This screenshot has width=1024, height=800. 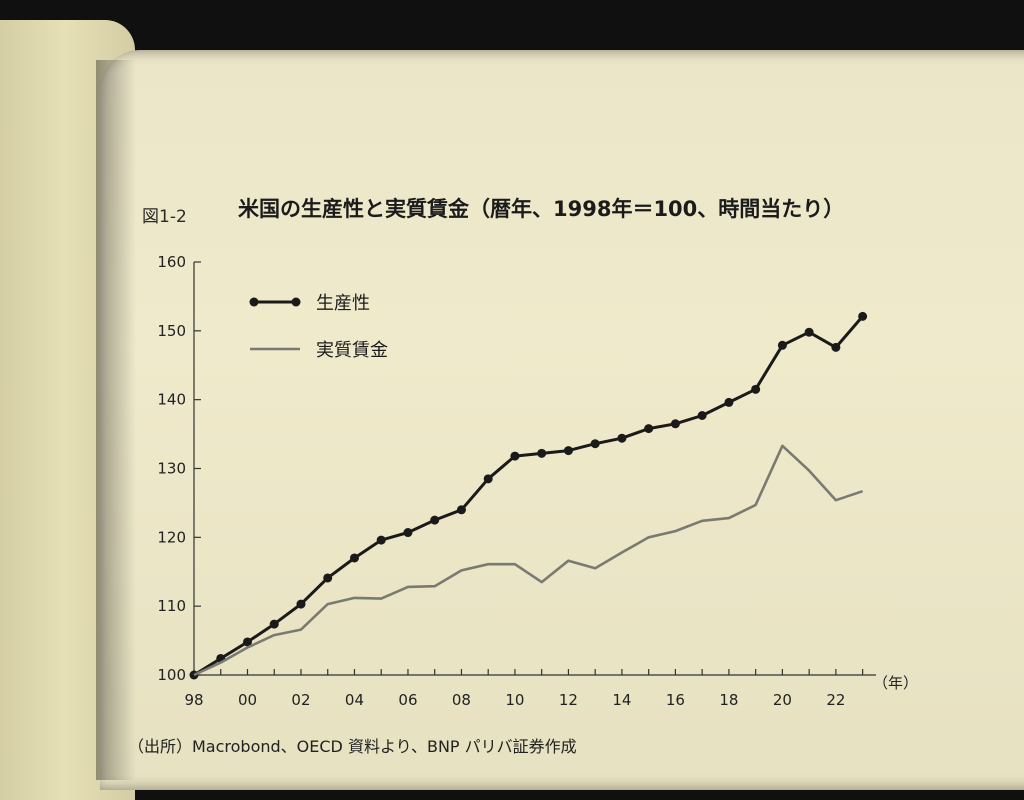 What do you see at coordinates (171, 537) in the screenshot?
I see `y-tick-label: 120` at bounding box center [171, 537].